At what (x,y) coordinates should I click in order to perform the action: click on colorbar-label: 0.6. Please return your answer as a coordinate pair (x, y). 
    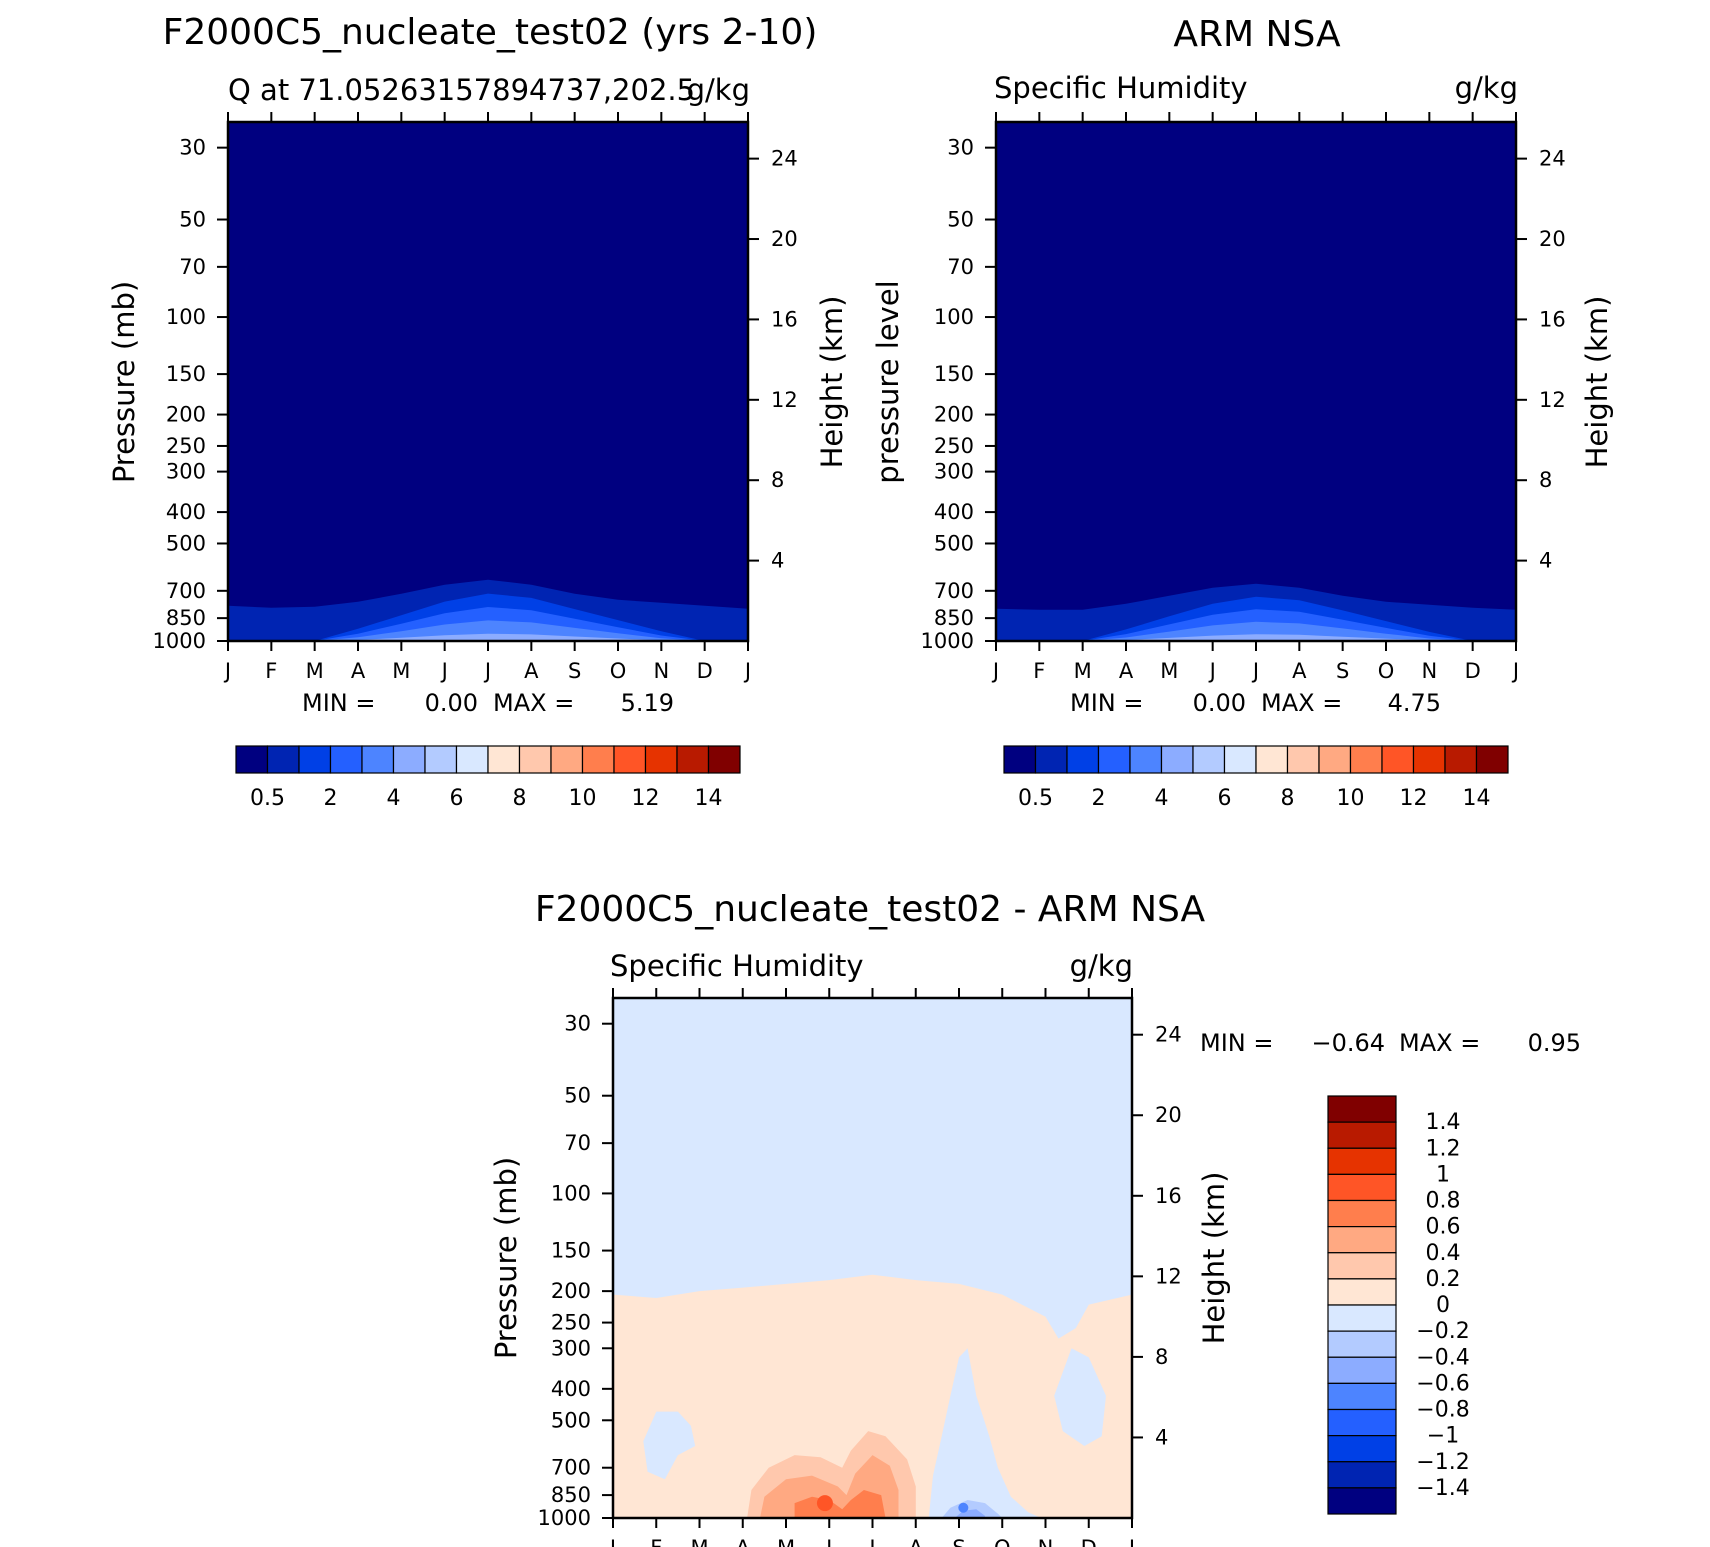
    Looking at the image, I should click on (1443, 1227).